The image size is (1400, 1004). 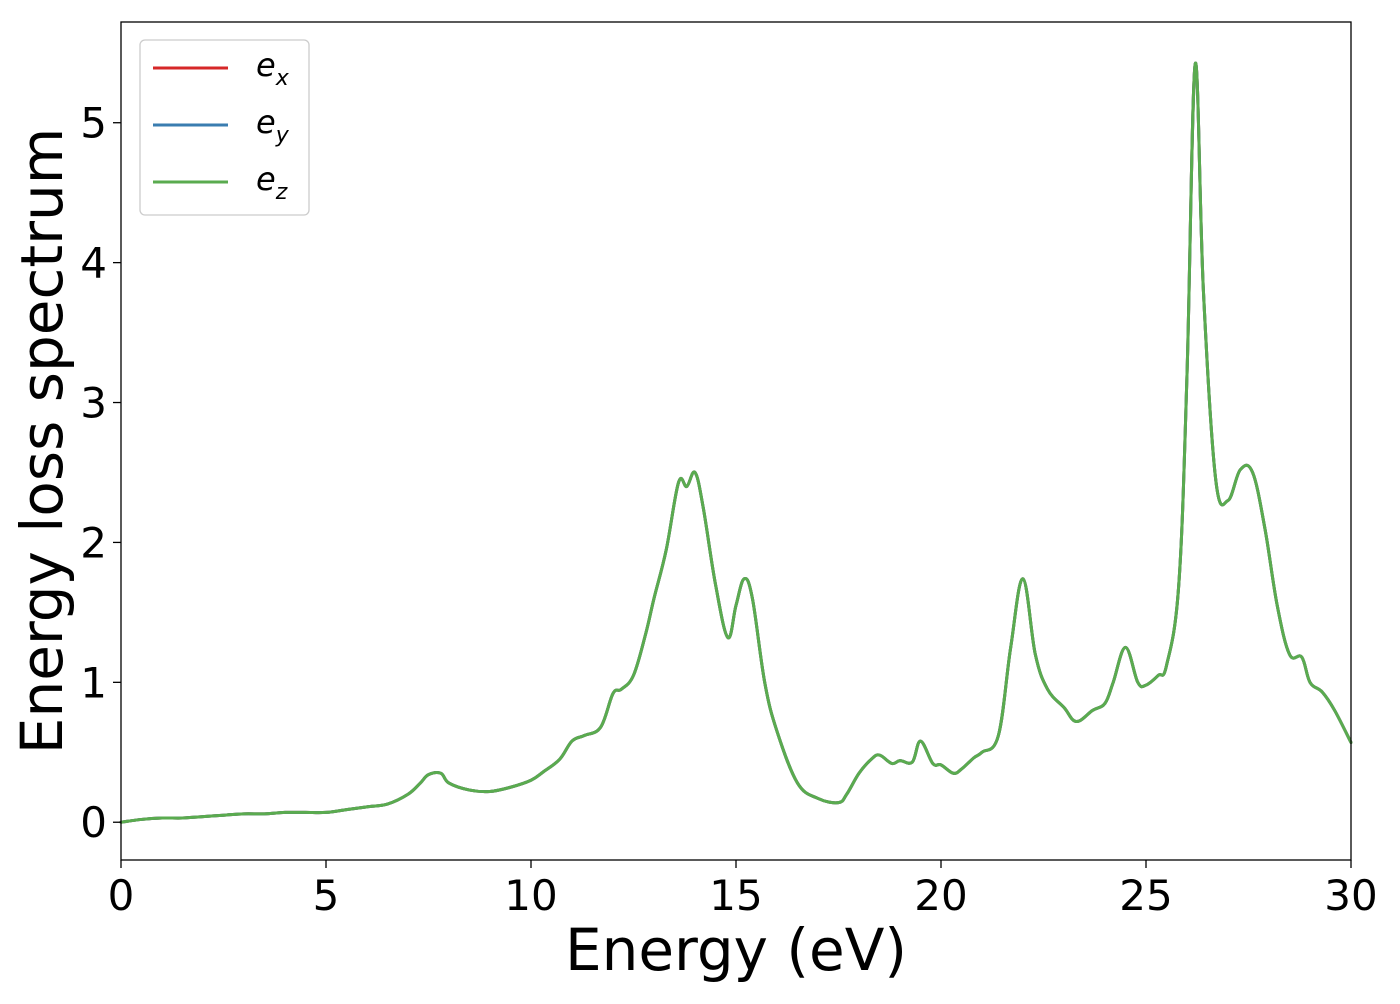 What do you see at coordinates (326, 895) in the screenshot?
I see `x-tick-label: 5` at bounding box center [326, 895].